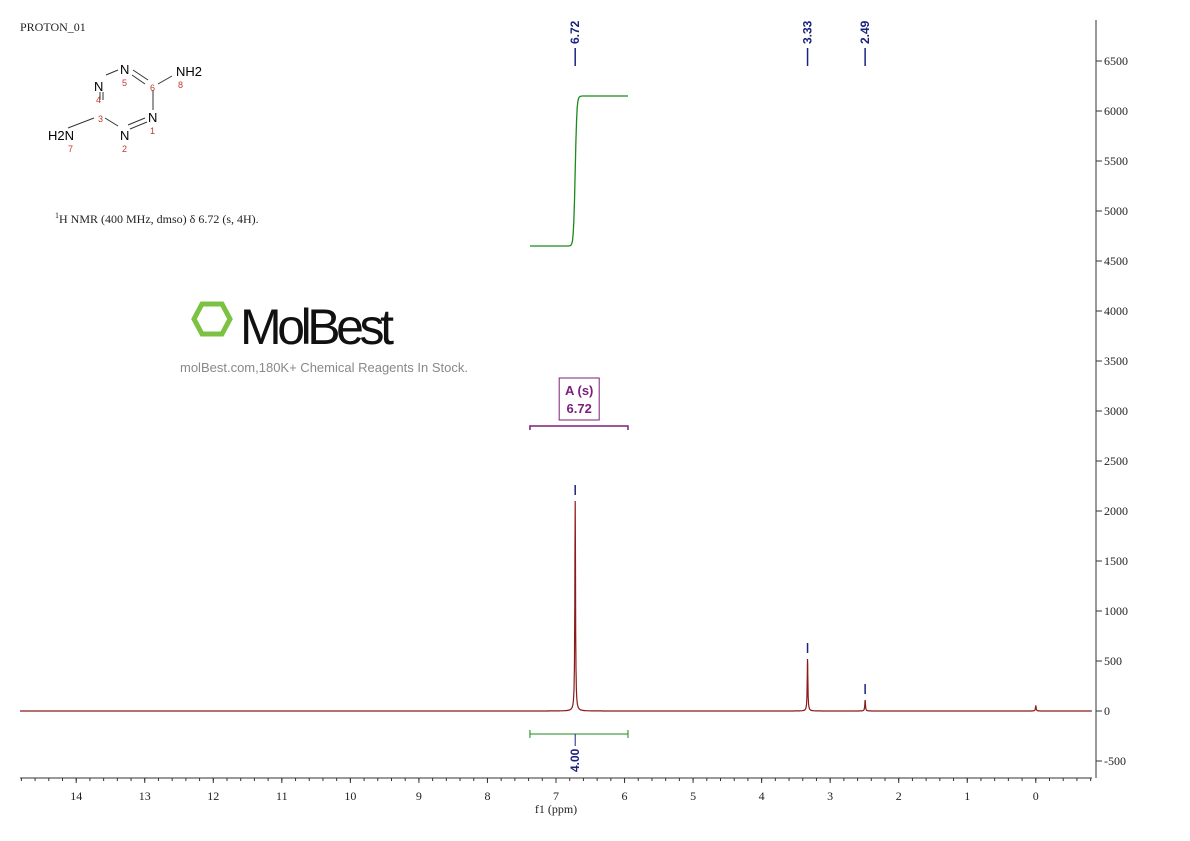  Describe the element at coordinates (575, 760) in the screenshot. I see `integral-value: 4.00` at that location.